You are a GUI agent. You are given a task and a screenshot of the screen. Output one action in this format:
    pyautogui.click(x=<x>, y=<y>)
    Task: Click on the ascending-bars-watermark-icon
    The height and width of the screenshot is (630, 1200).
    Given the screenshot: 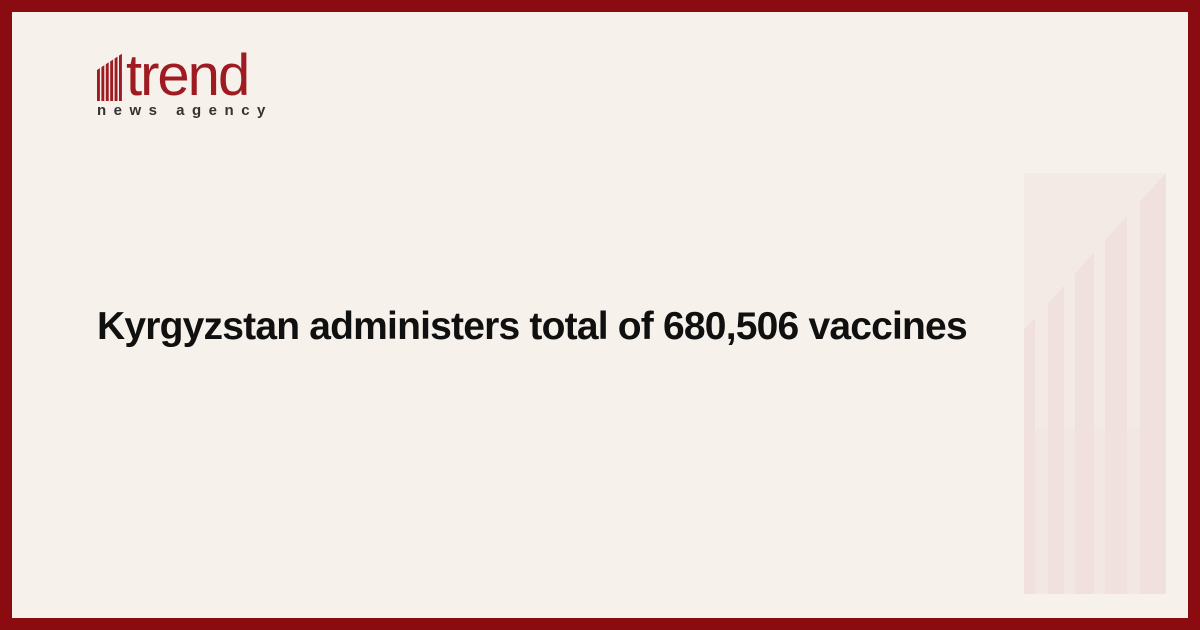 What is the action you would take?
    pyautogui.click(x=1095, y=383)
    